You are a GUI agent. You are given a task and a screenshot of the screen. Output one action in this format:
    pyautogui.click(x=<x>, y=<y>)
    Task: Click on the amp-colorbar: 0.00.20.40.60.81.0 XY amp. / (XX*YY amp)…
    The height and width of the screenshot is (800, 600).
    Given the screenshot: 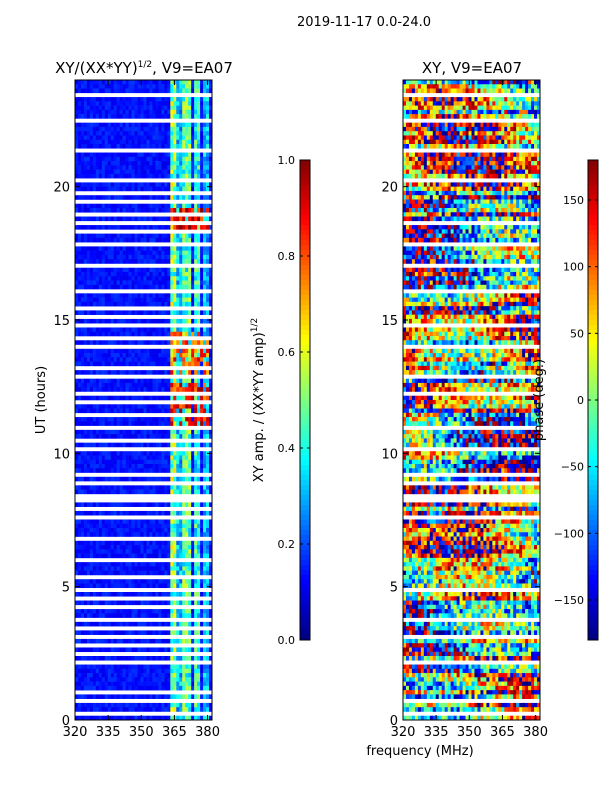 What is the action you would take?
    pyautogui.click(x=280, y=400)
    